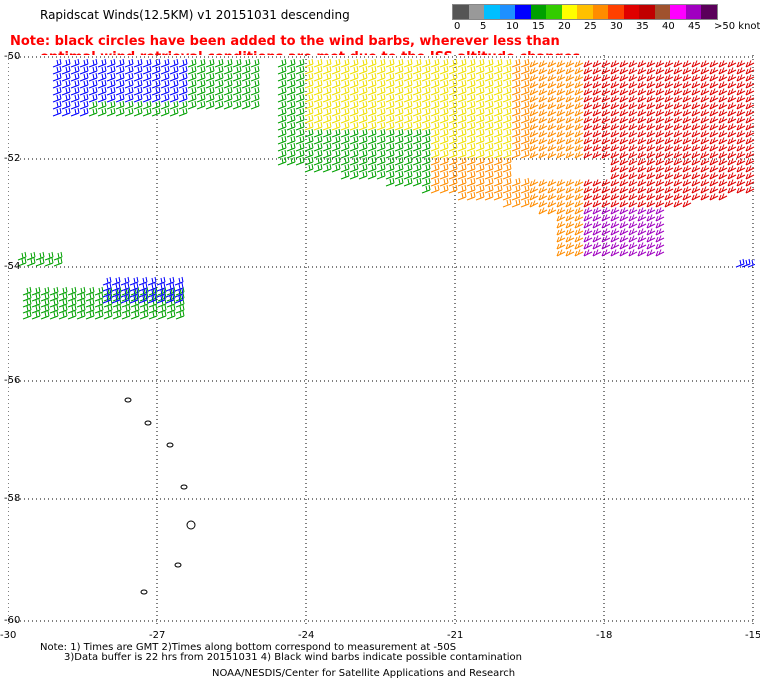  I want to click on latitude-label: -58, so click(12, 498).